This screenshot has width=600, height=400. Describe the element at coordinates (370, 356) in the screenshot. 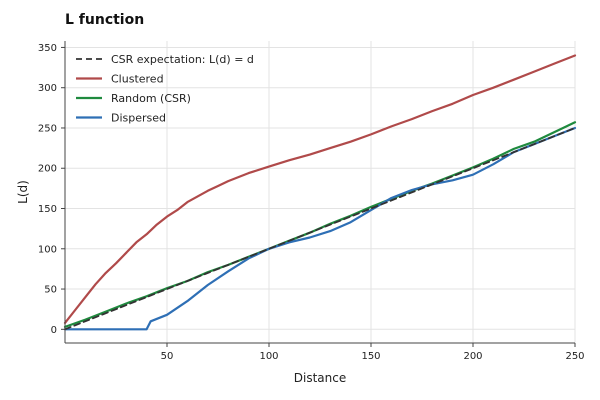

I see `x-tick-label: 150` at that location.